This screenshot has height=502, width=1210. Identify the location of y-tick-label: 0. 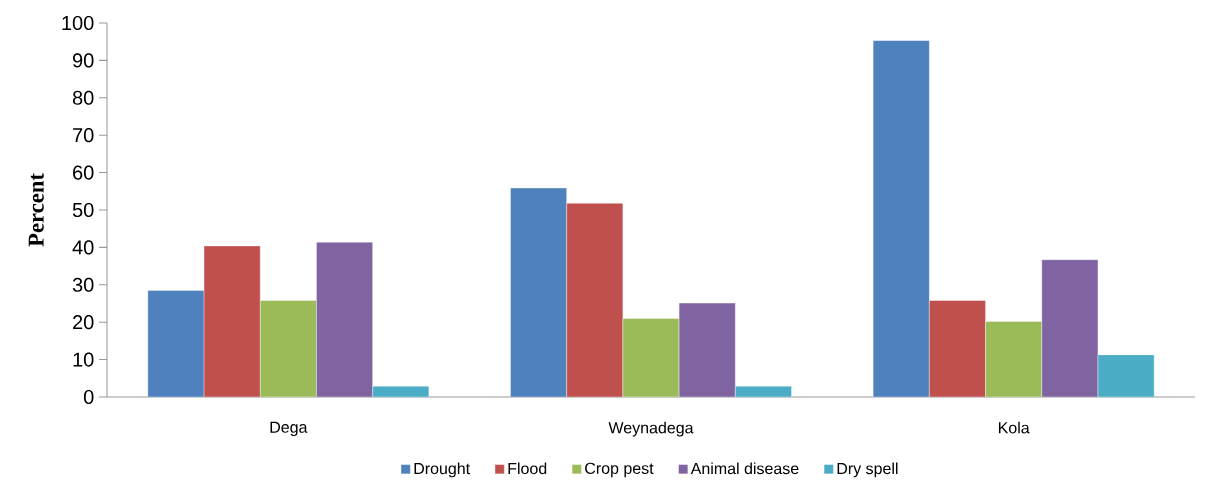
(88, 397).